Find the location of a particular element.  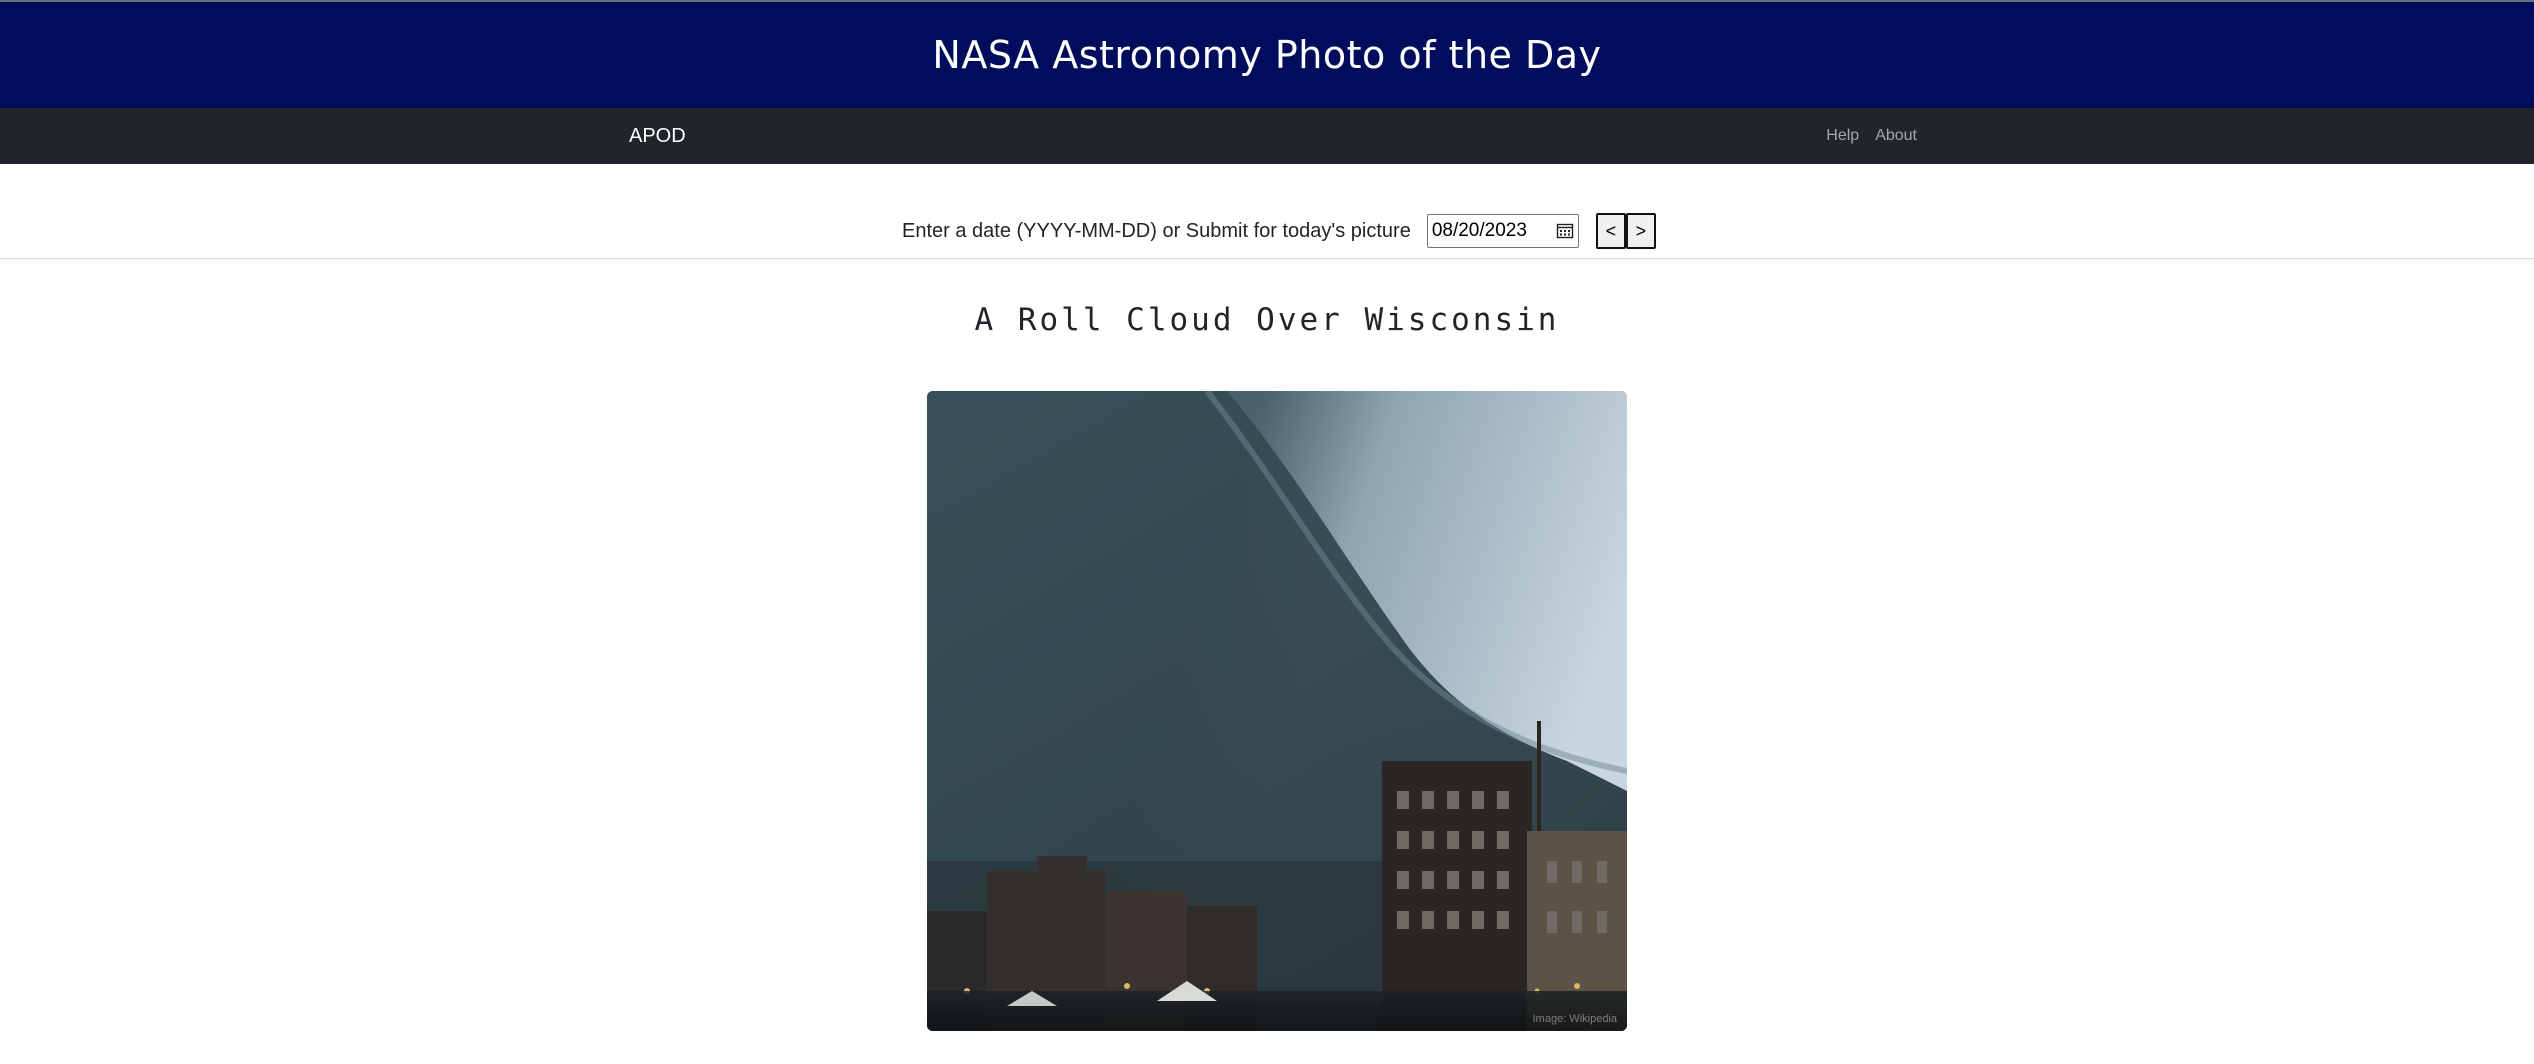

site-title: NASA Astronomy Photo of the Day is located at coordinates (1267, 55).